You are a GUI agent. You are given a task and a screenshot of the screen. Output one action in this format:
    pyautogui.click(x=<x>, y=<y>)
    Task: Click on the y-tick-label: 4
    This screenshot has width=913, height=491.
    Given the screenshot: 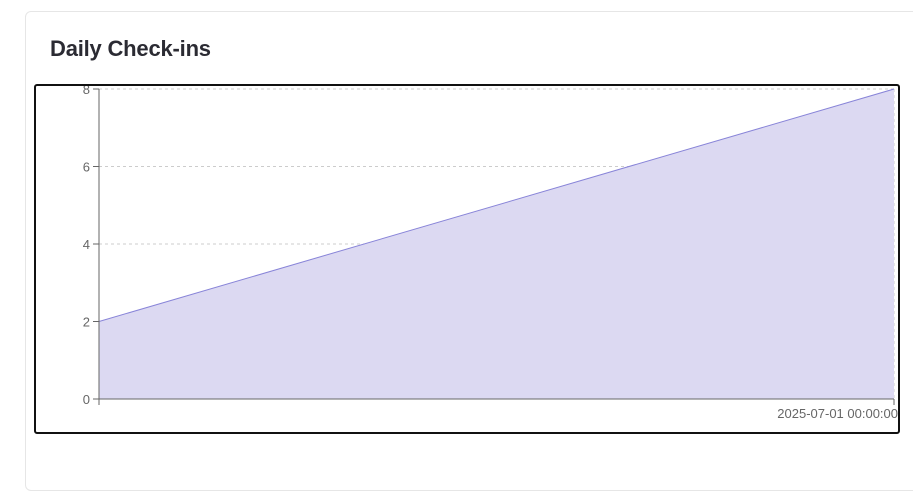 What is the action you would take?
    pyautogui.click(x=86, y=244)
    